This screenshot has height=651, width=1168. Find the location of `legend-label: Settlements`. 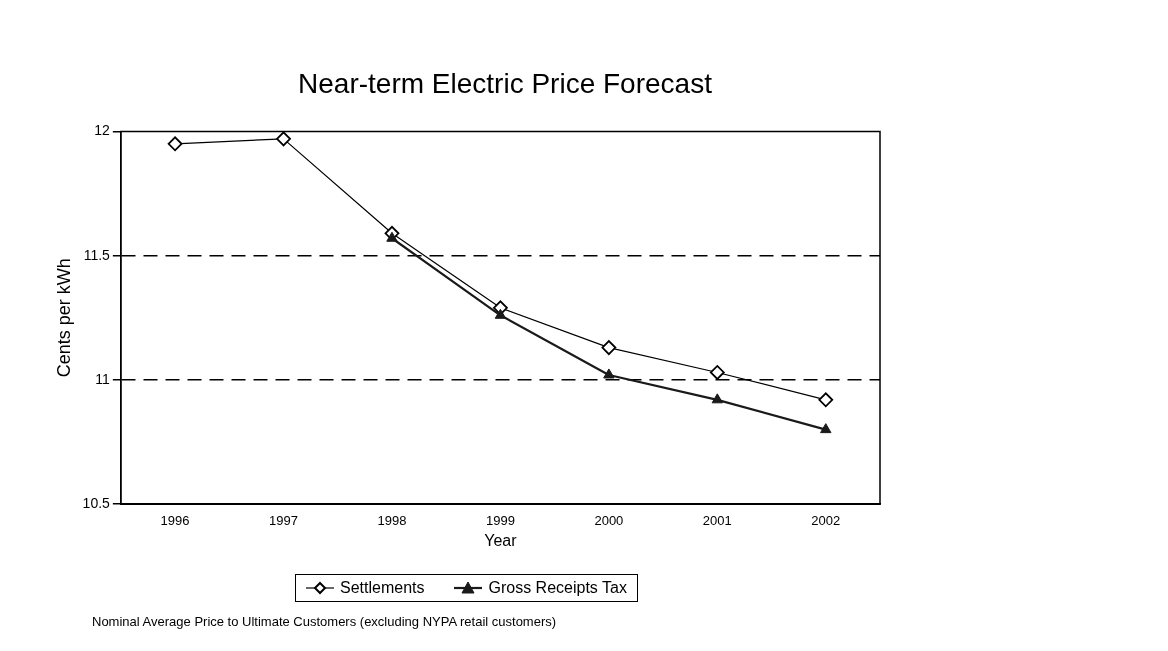

legend-label: Settlements is located at coordinates (382, 588).